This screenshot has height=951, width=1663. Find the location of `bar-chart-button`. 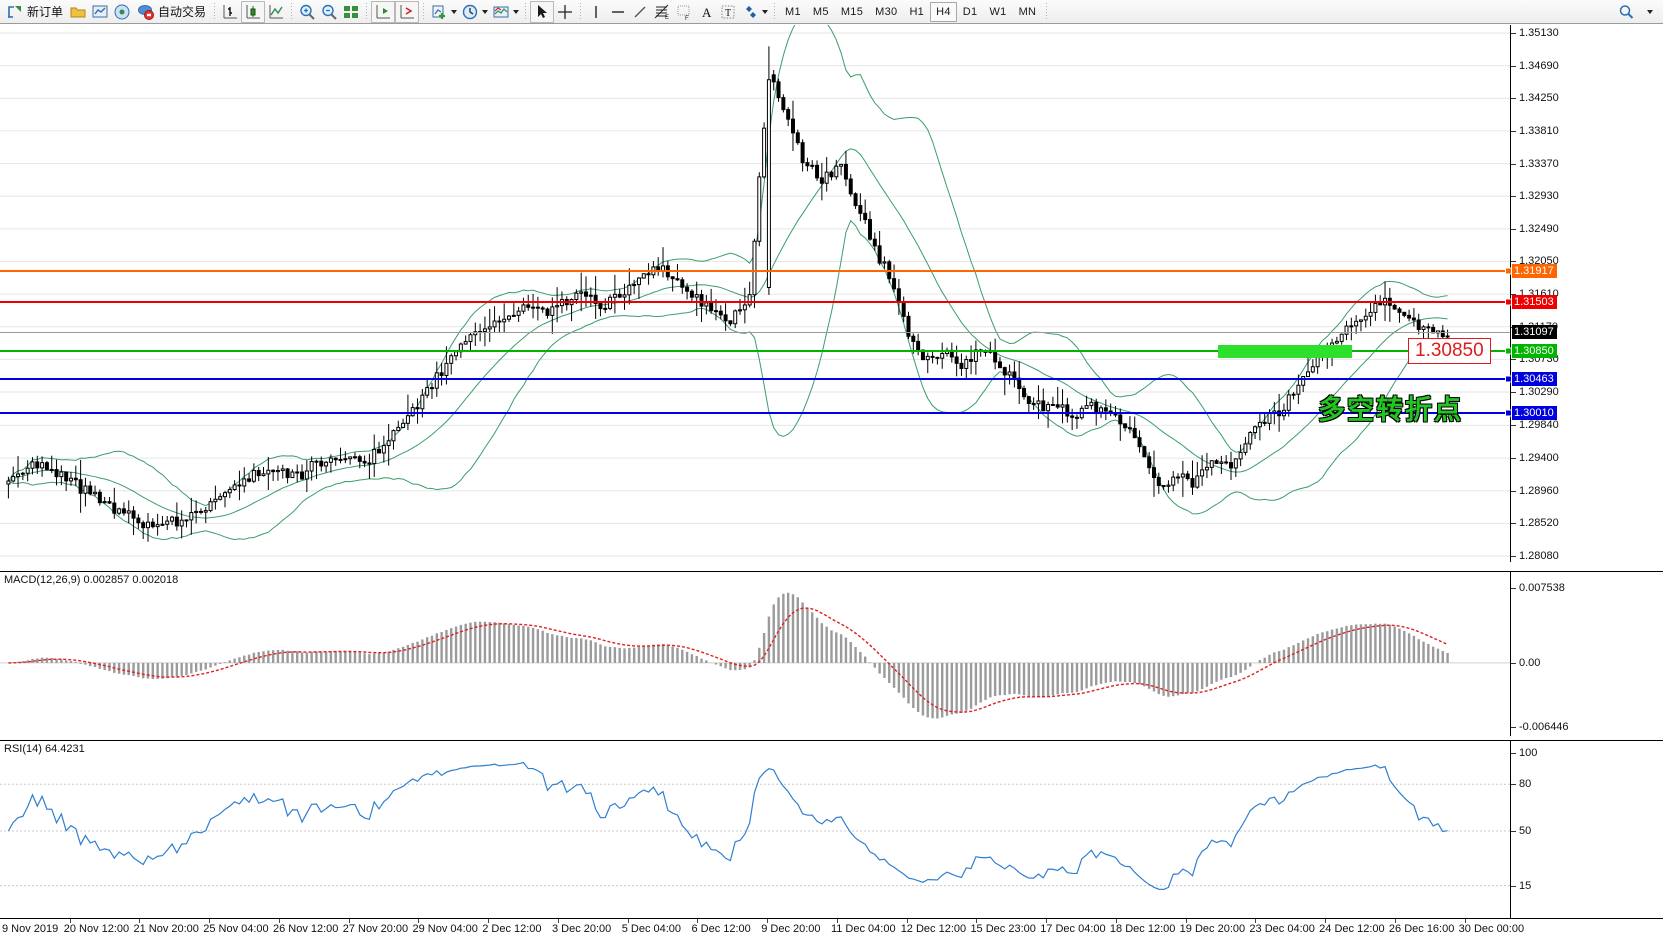

bar-chart-button is located at coordinates (230, 12).